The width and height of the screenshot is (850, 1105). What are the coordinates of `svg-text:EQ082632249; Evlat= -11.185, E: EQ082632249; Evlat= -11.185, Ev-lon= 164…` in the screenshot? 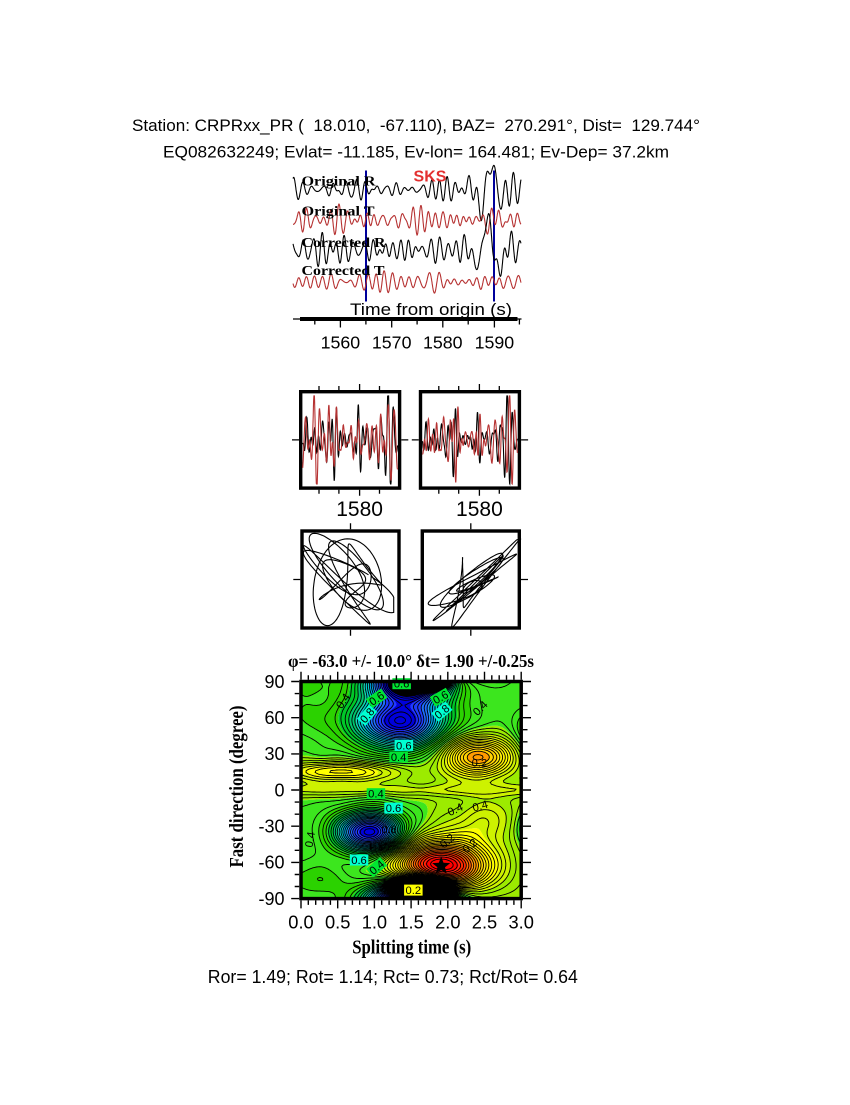 It's located at (416, 153).